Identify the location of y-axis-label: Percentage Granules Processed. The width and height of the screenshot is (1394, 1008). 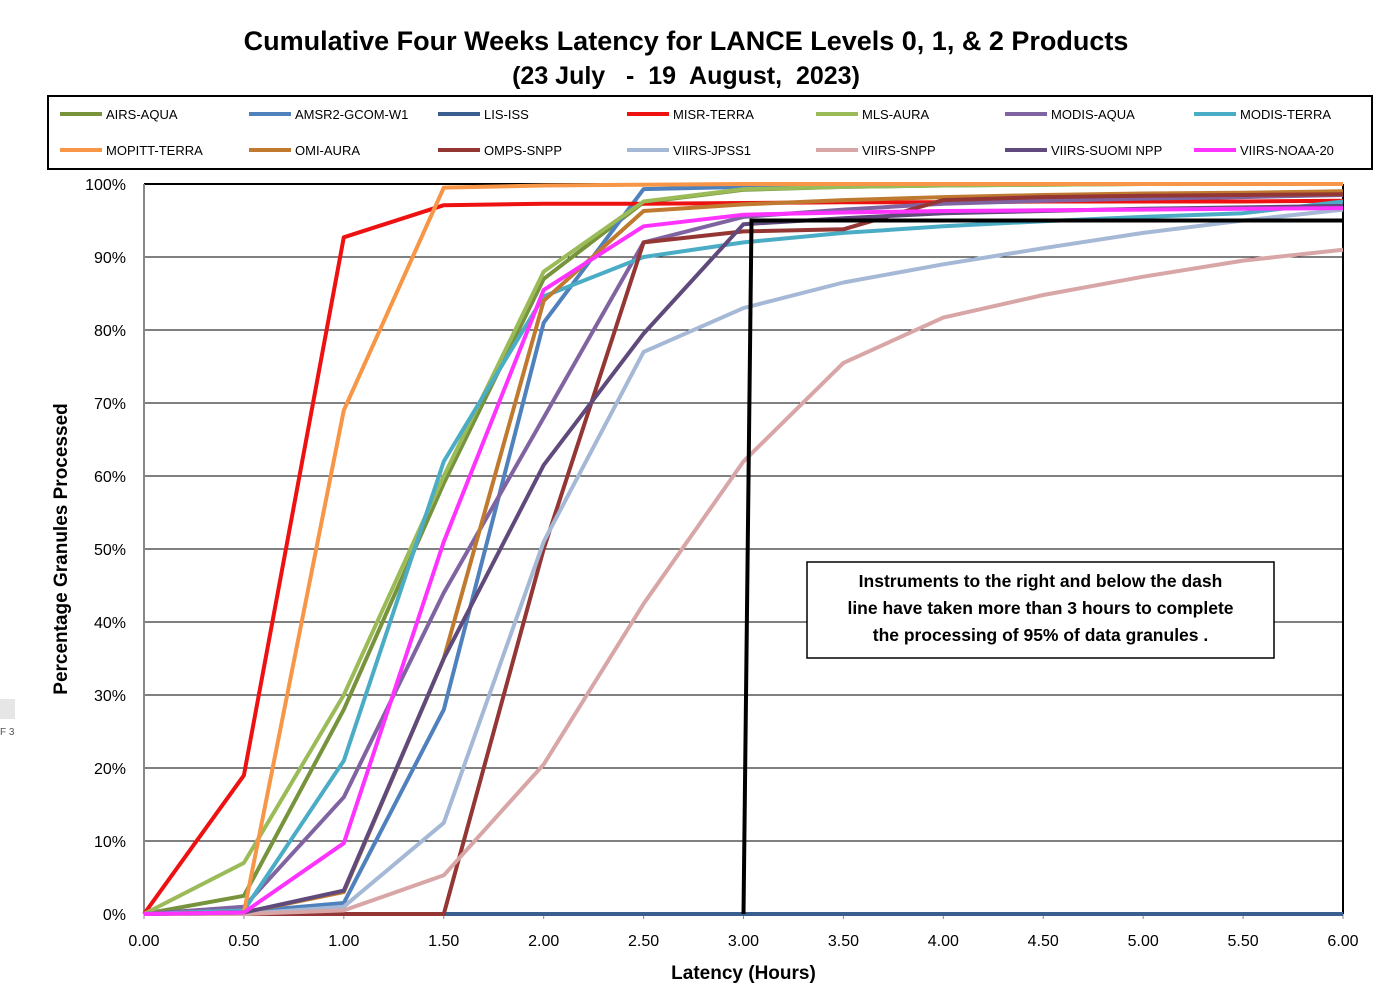
(61, 548).